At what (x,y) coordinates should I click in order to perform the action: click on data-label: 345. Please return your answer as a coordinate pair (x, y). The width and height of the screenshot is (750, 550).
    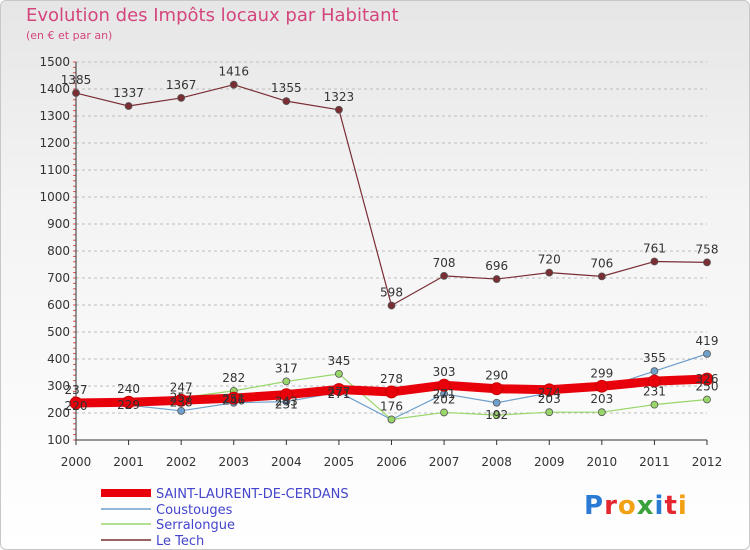
    Looking at the image, I should click on (338, 361).